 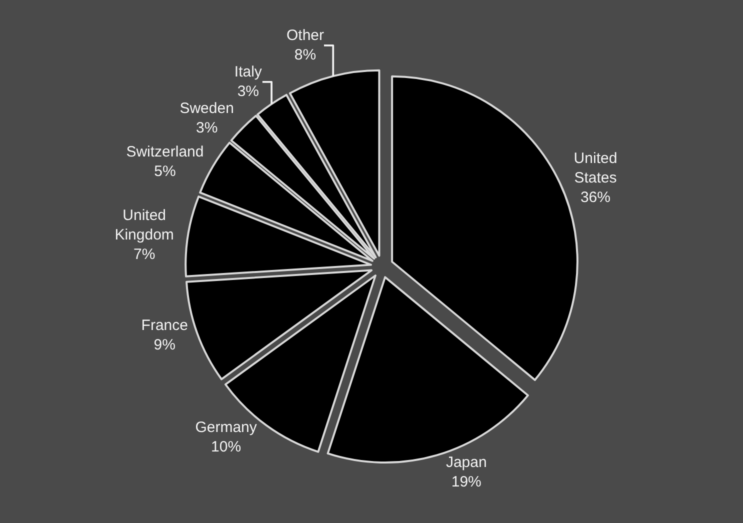 What do you see at coordinates (596, 168) in the screenshot?
I see `slice-label: United States` at bounding box center [596, 168].